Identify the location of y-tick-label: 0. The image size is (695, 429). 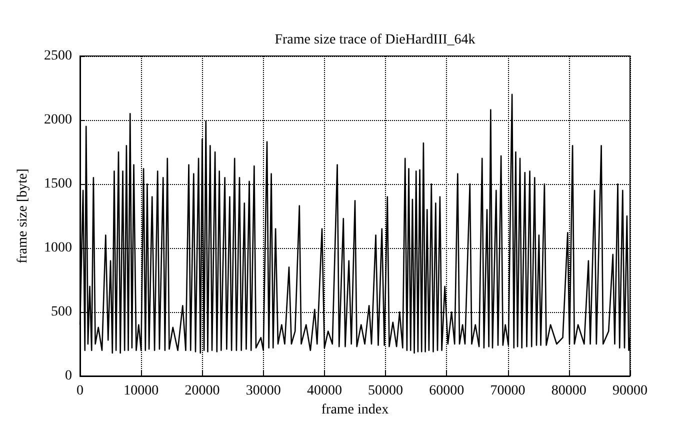
(68, 376).